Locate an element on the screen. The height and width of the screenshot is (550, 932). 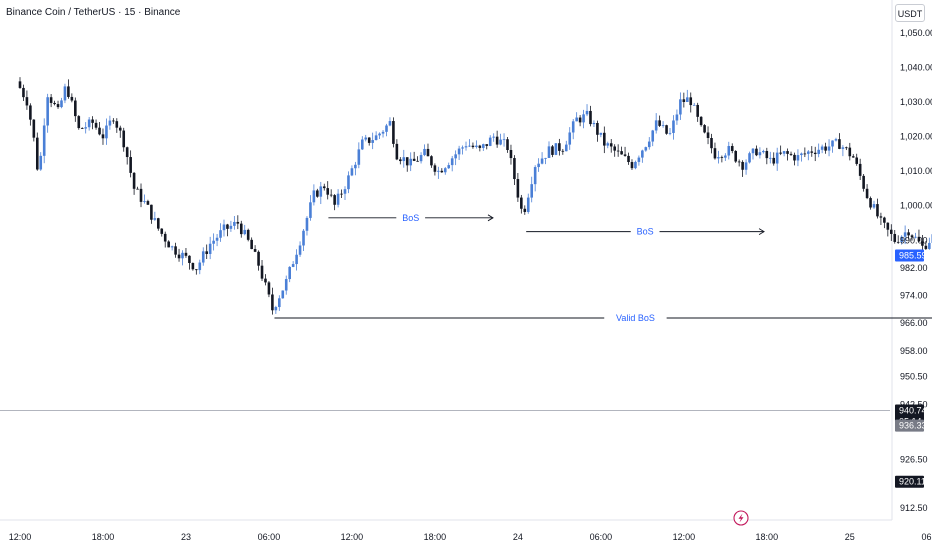
price-pill-stop: 920.11 is located at coordinates (910, 481).